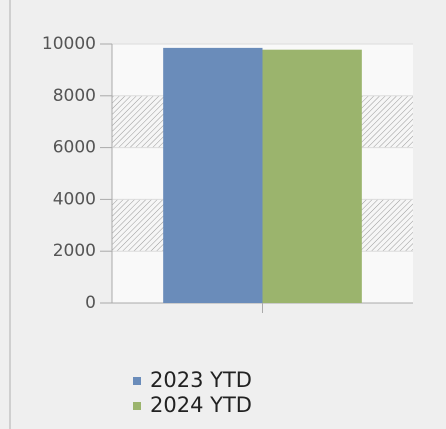 The height and width of the screenshot is (429, 446). Describe the element at coordinates (74, 199) in the screenshot. I see `y-tick-label: 4000` at that location.